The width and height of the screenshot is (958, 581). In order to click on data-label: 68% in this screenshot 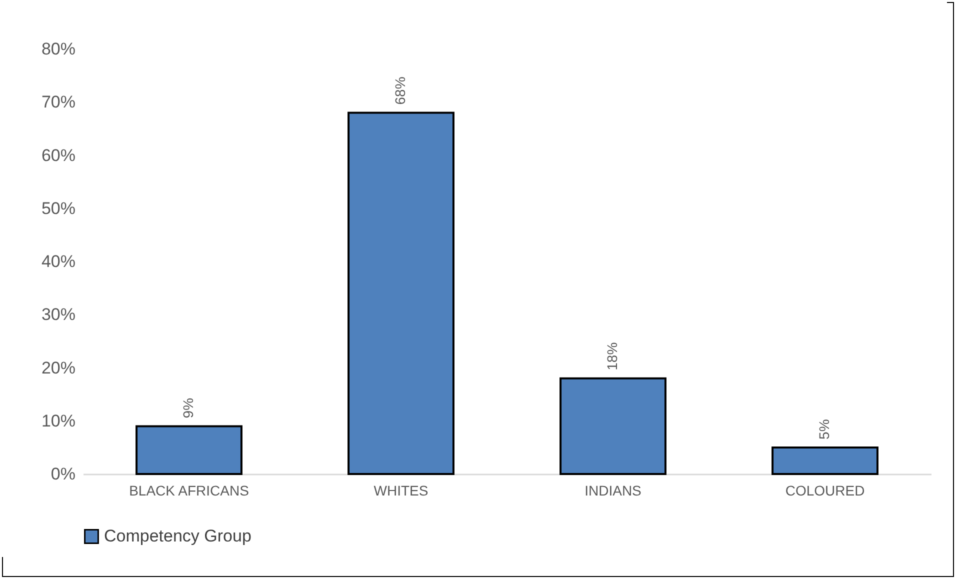, I will do `click(400, 90)`.